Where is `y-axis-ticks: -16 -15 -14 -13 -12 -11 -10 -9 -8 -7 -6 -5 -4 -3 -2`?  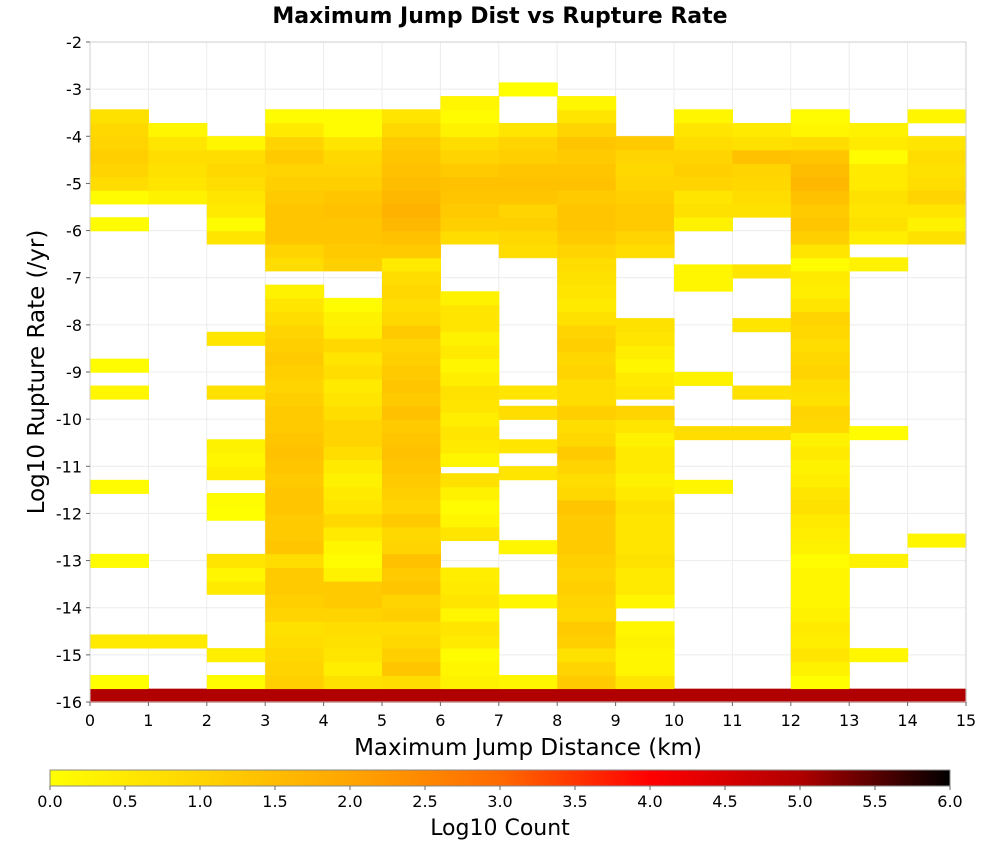 y-axis-ticks: -16 -15 -14 -13 -12 -11 -10 -9 -8 -7 -6 -5 -4 -3 -2 is located at coordinates (73, 372).